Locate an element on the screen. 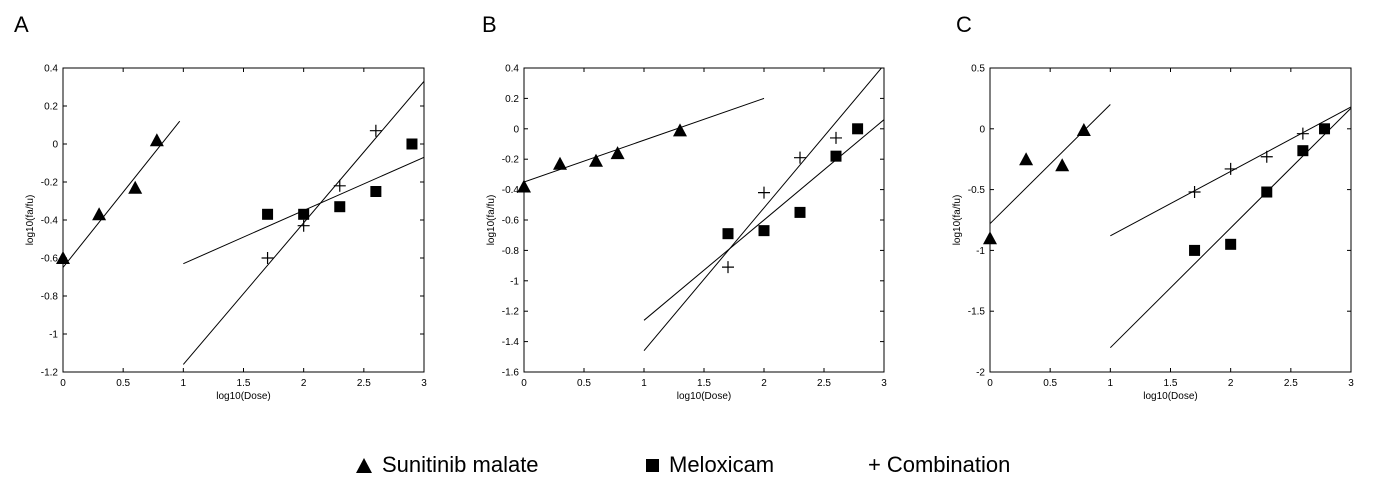  fit-line-combination is located at coordinates (763, 210).